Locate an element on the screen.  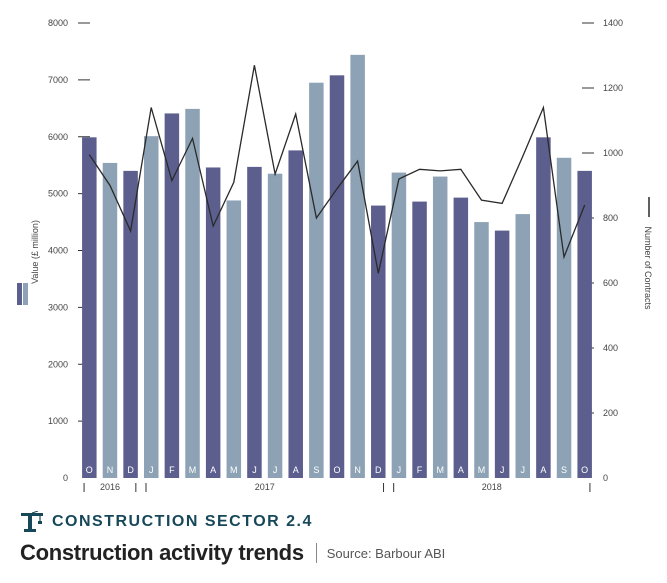
left-tick-label: 3000 is located at coordinates (58, 307).